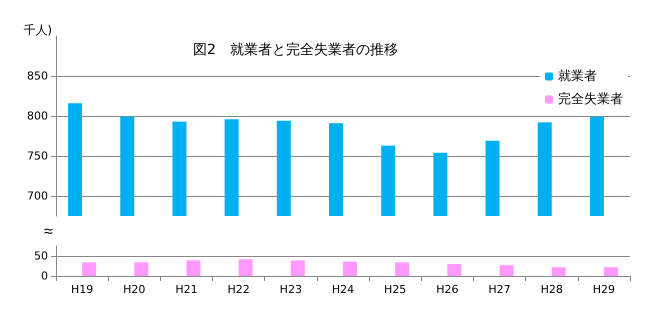 The width and height of the screenshot is (646, 335). Describe the element at coordinates (37, 156) in the screenshot. I see `y-tick-label: 750` at that location.